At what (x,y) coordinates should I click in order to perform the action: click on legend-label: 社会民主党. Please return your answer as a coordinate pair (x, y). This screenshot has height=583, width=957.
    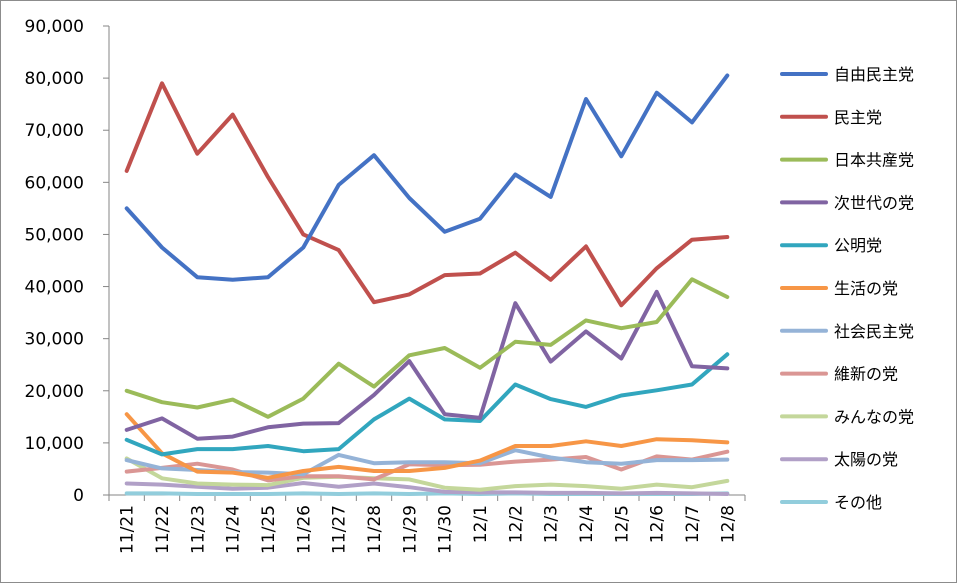
    Looking at the image, I should click on (874, 331).